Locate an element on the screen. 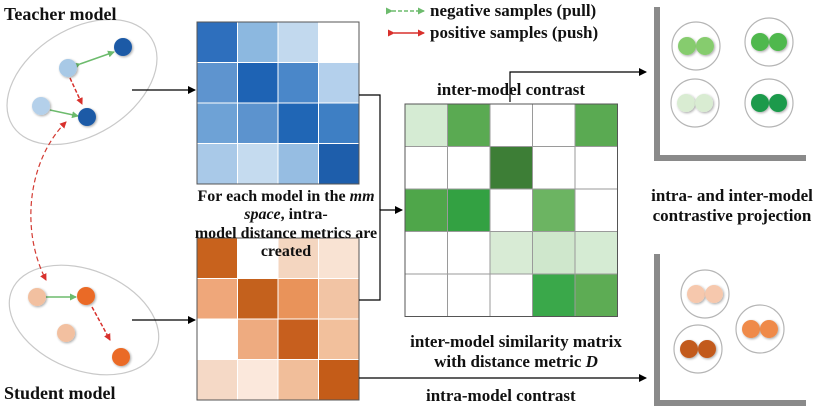 The image size is (832, 410). student-push-arrow is located at coordinates (101, 323).